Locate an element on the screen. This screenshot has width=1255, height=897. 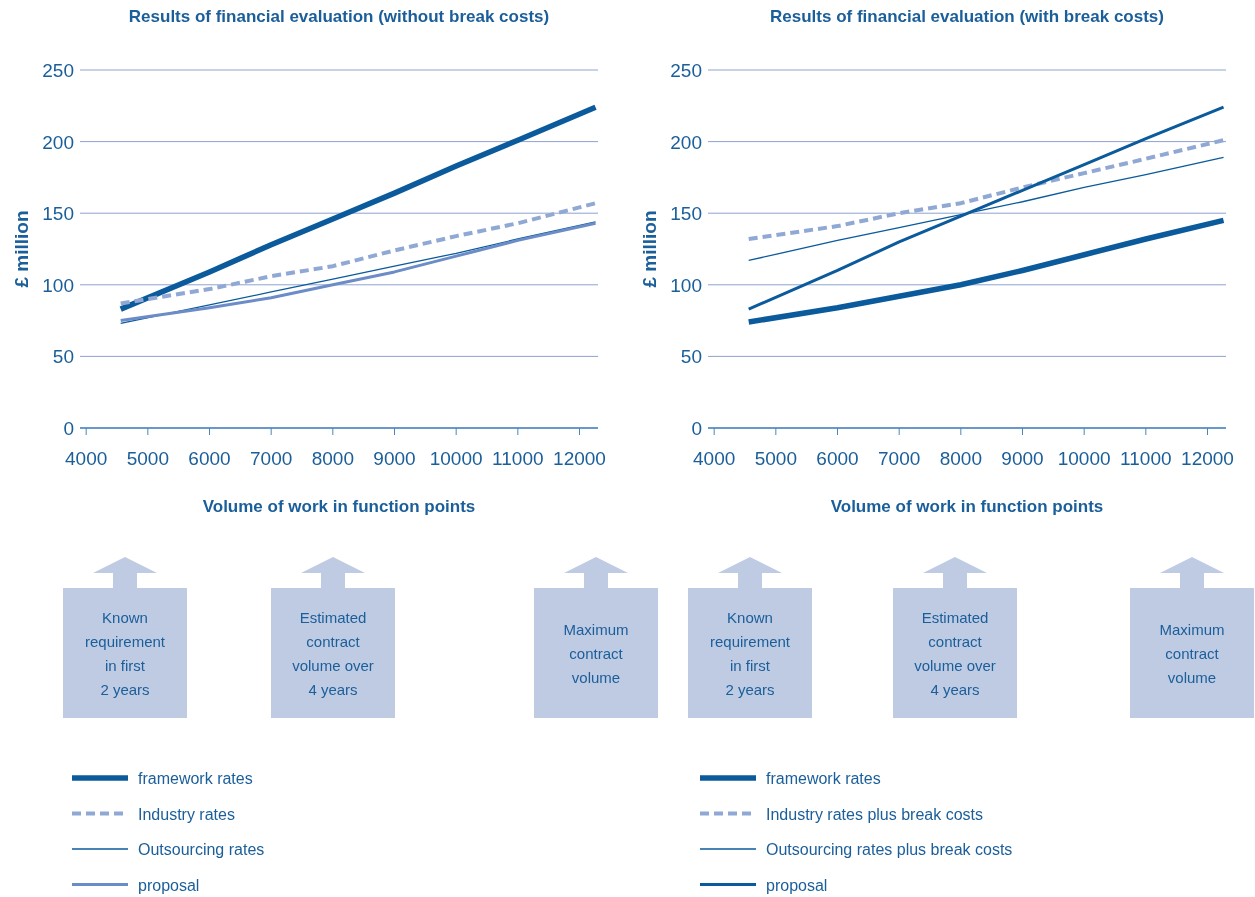
legend-label: Outsourcing rates is located at coordinates (201, 849).